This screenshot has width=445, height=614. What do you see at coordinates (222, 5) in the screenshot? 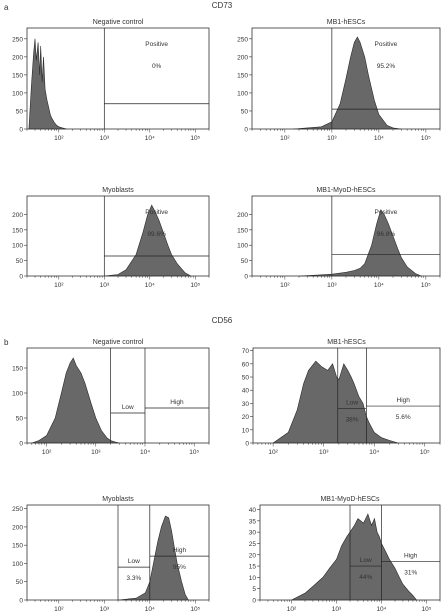
I see `section-a-title: CD73` at bounding box center [222, 5].